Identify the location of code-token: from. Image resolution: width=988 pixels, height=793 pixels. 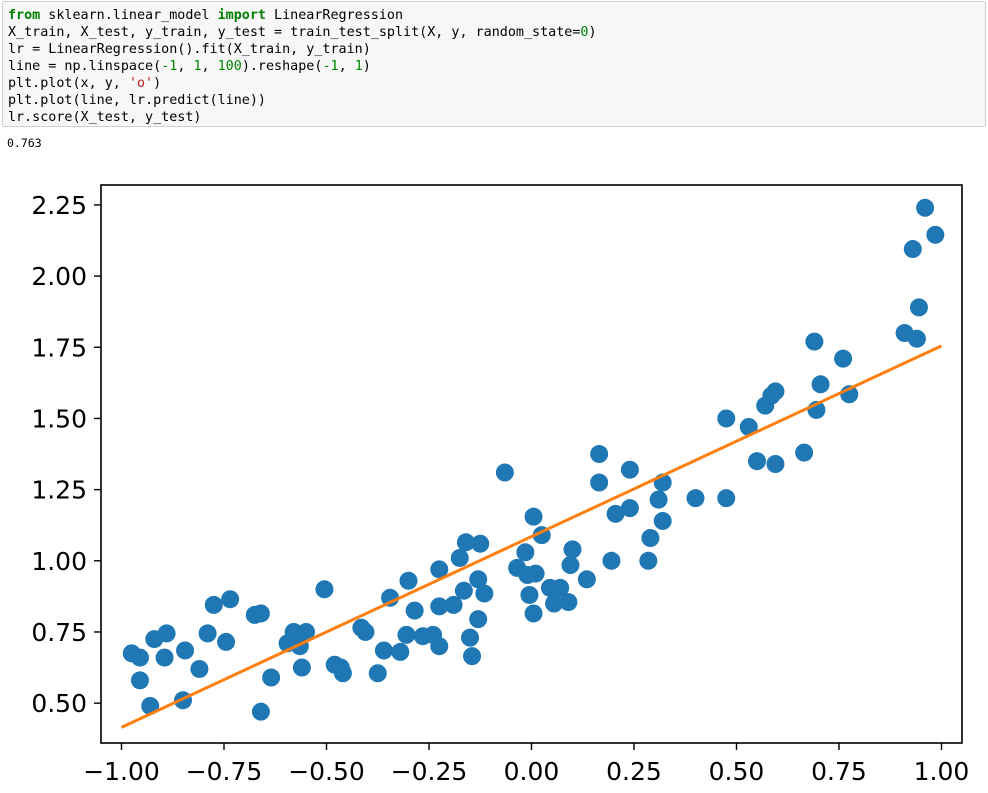
(24, 15).